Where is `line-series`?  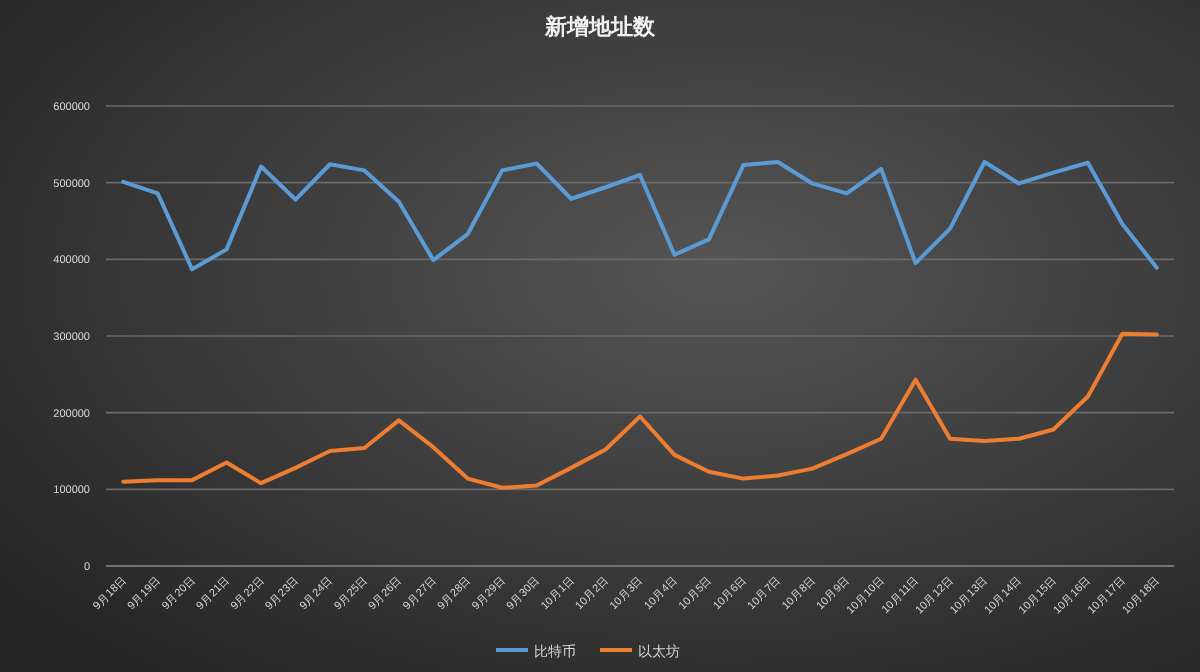 line-series is located at coordinates (640, 215).